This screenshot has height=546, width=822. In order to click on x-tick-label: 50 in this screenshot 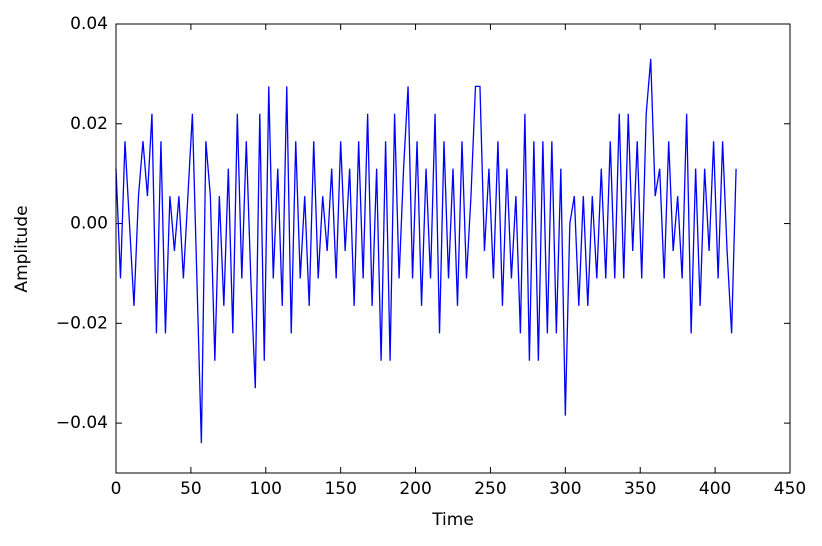, I will do `click(191, 489)`.